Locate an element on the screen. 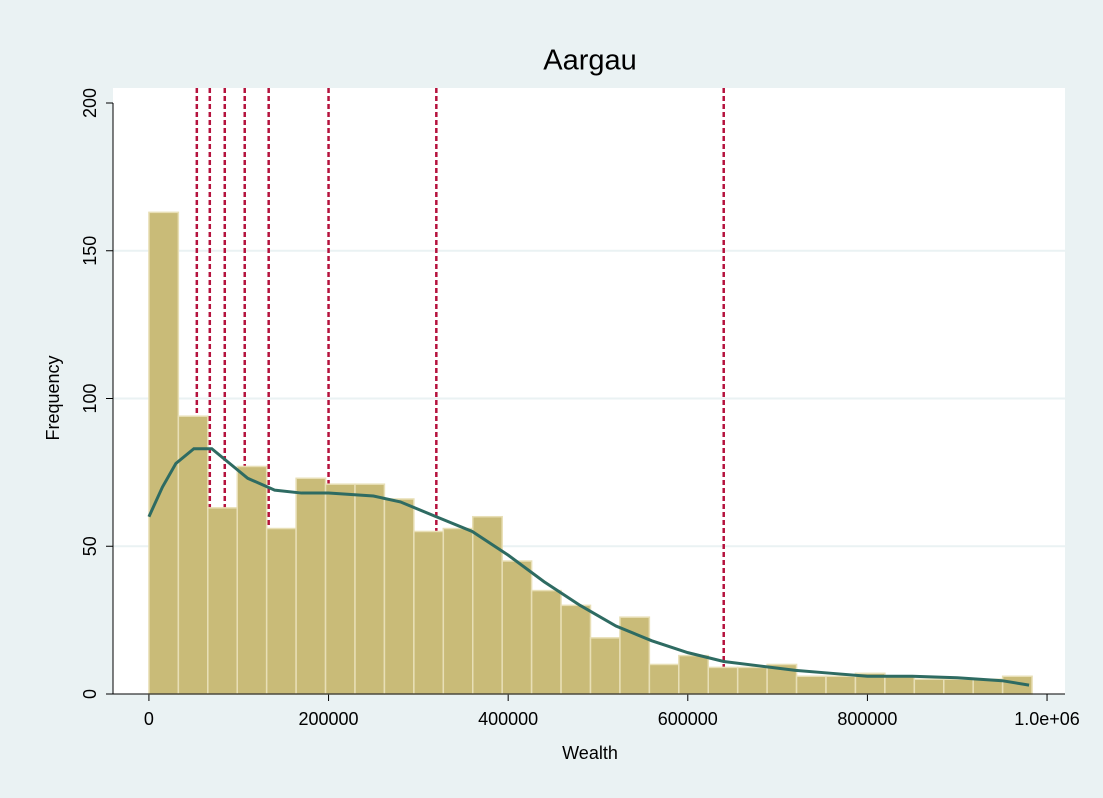  y-tick-label: 50 is located at coordinates (90, 546).